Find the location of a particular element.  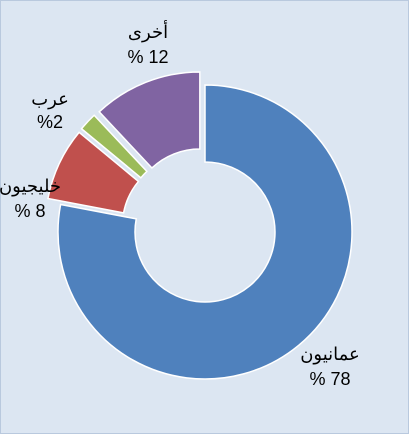

category-label: عمانيون is located at coordinates (330, 354).